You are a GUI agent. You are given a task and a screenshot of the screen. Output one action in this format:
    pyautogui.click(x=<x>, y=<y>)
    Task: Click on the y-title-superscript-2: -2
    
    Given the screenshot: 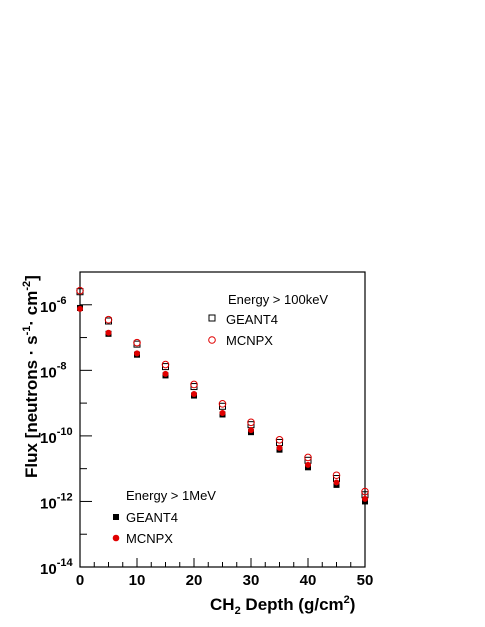 What is the action you would take?
    pyautogui.click(x=27, y=286)
    